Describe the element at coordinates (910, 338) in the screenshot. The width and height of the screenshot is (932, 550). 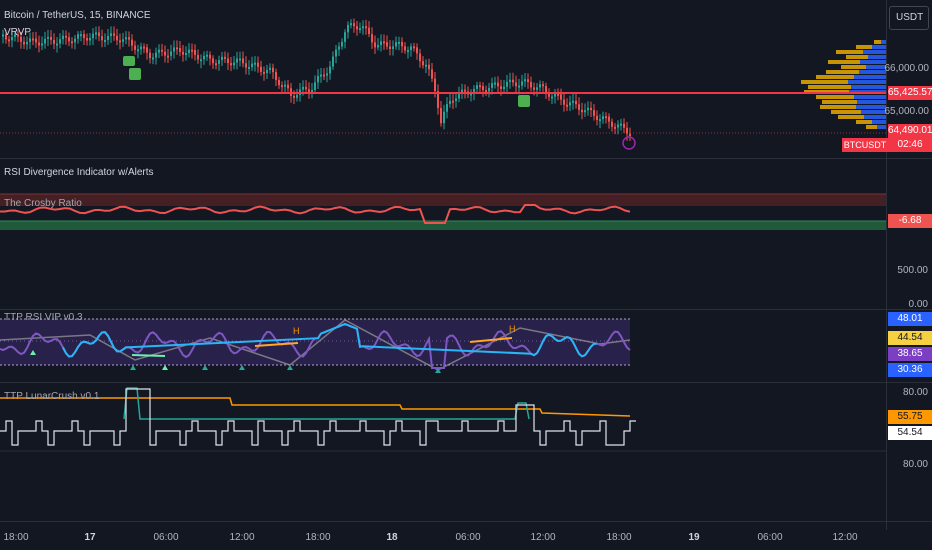
I see `rsi-value-badge: 44.54` at that location.